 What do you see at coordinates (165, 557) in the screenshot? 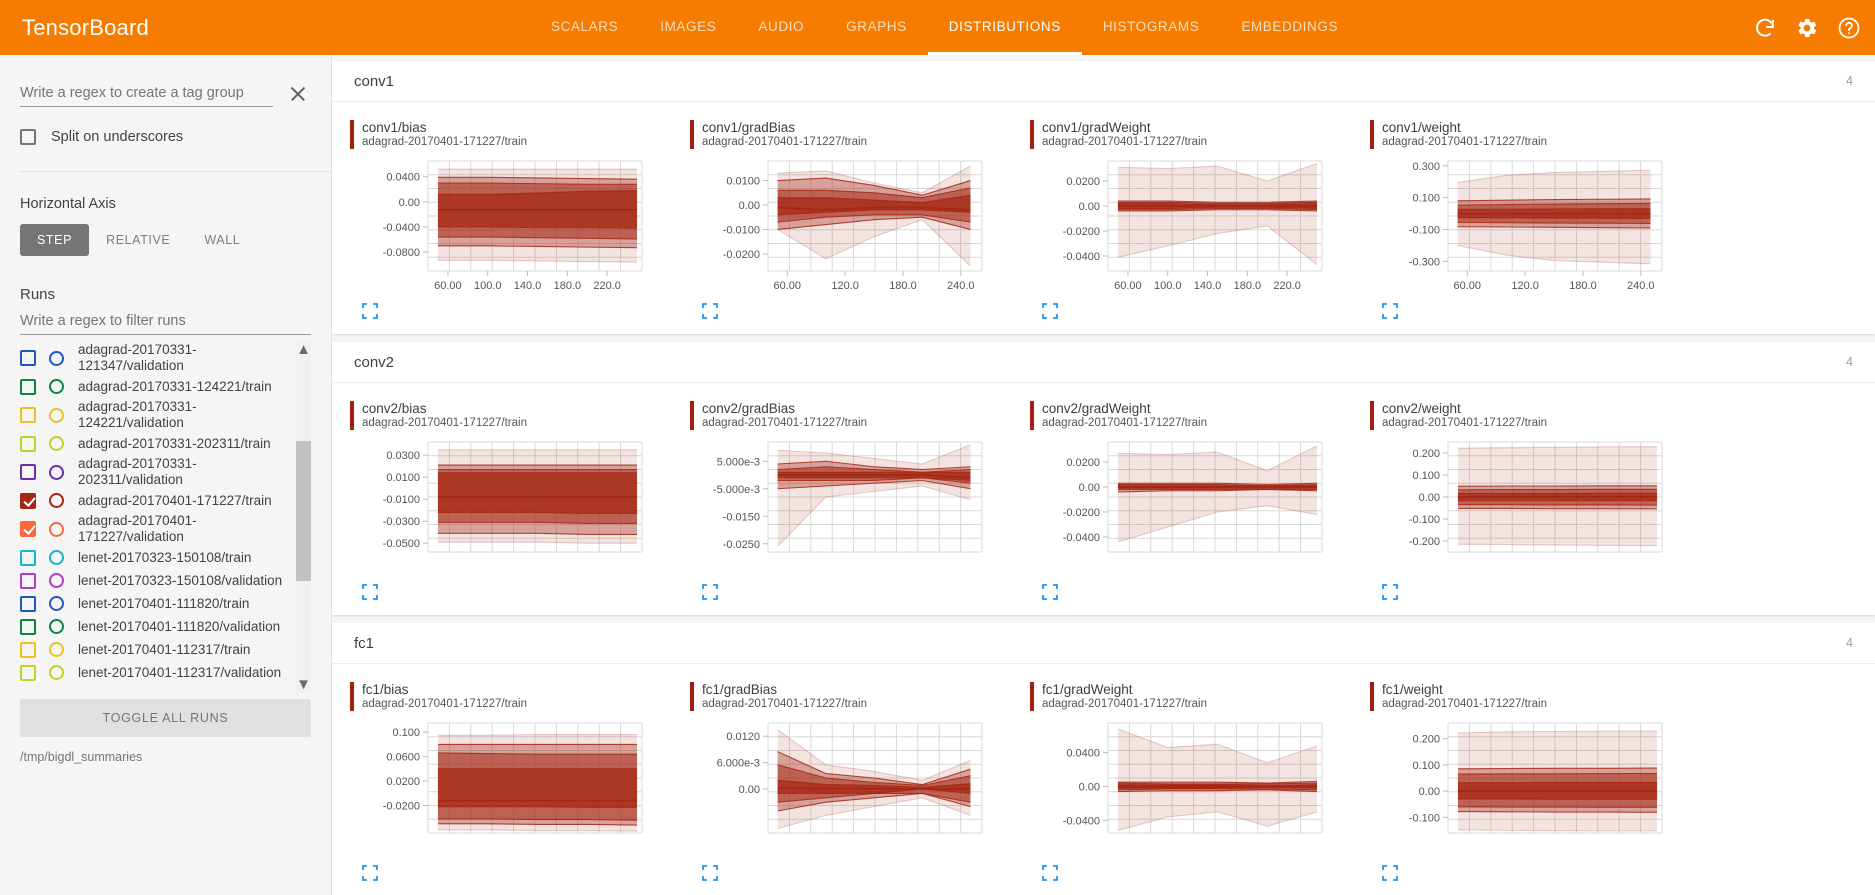
I see `run-name: lenet-20170323-150108/train` at bounding box center [165, 557].